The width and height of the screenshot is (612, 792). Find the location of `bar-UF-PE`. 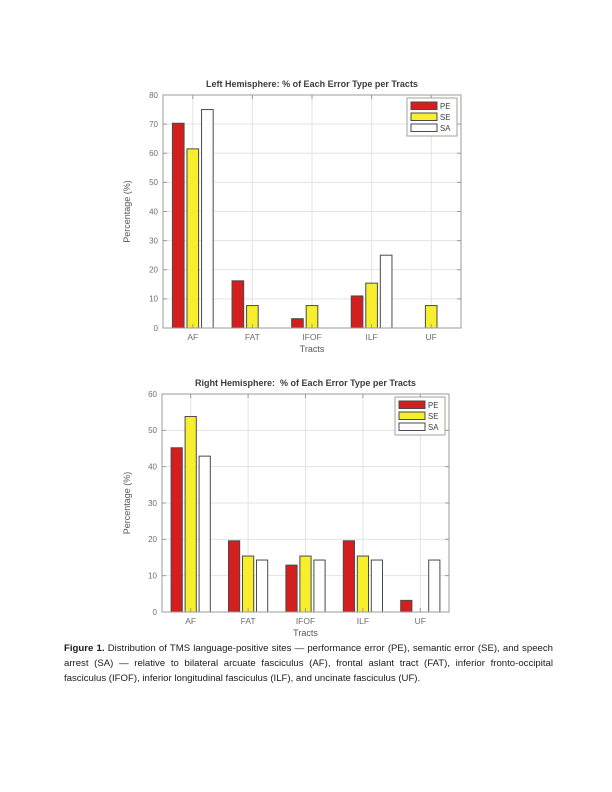

bar-UF-PE is located at coordinates (406, 606).